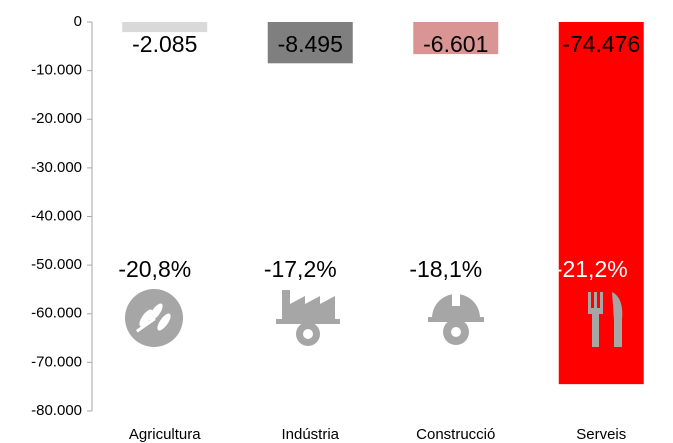 This screenshot has width=673, height=443. Describe the element at coordinates (605, 319) in the screenshot. I see `cutlery-icon` at that location.